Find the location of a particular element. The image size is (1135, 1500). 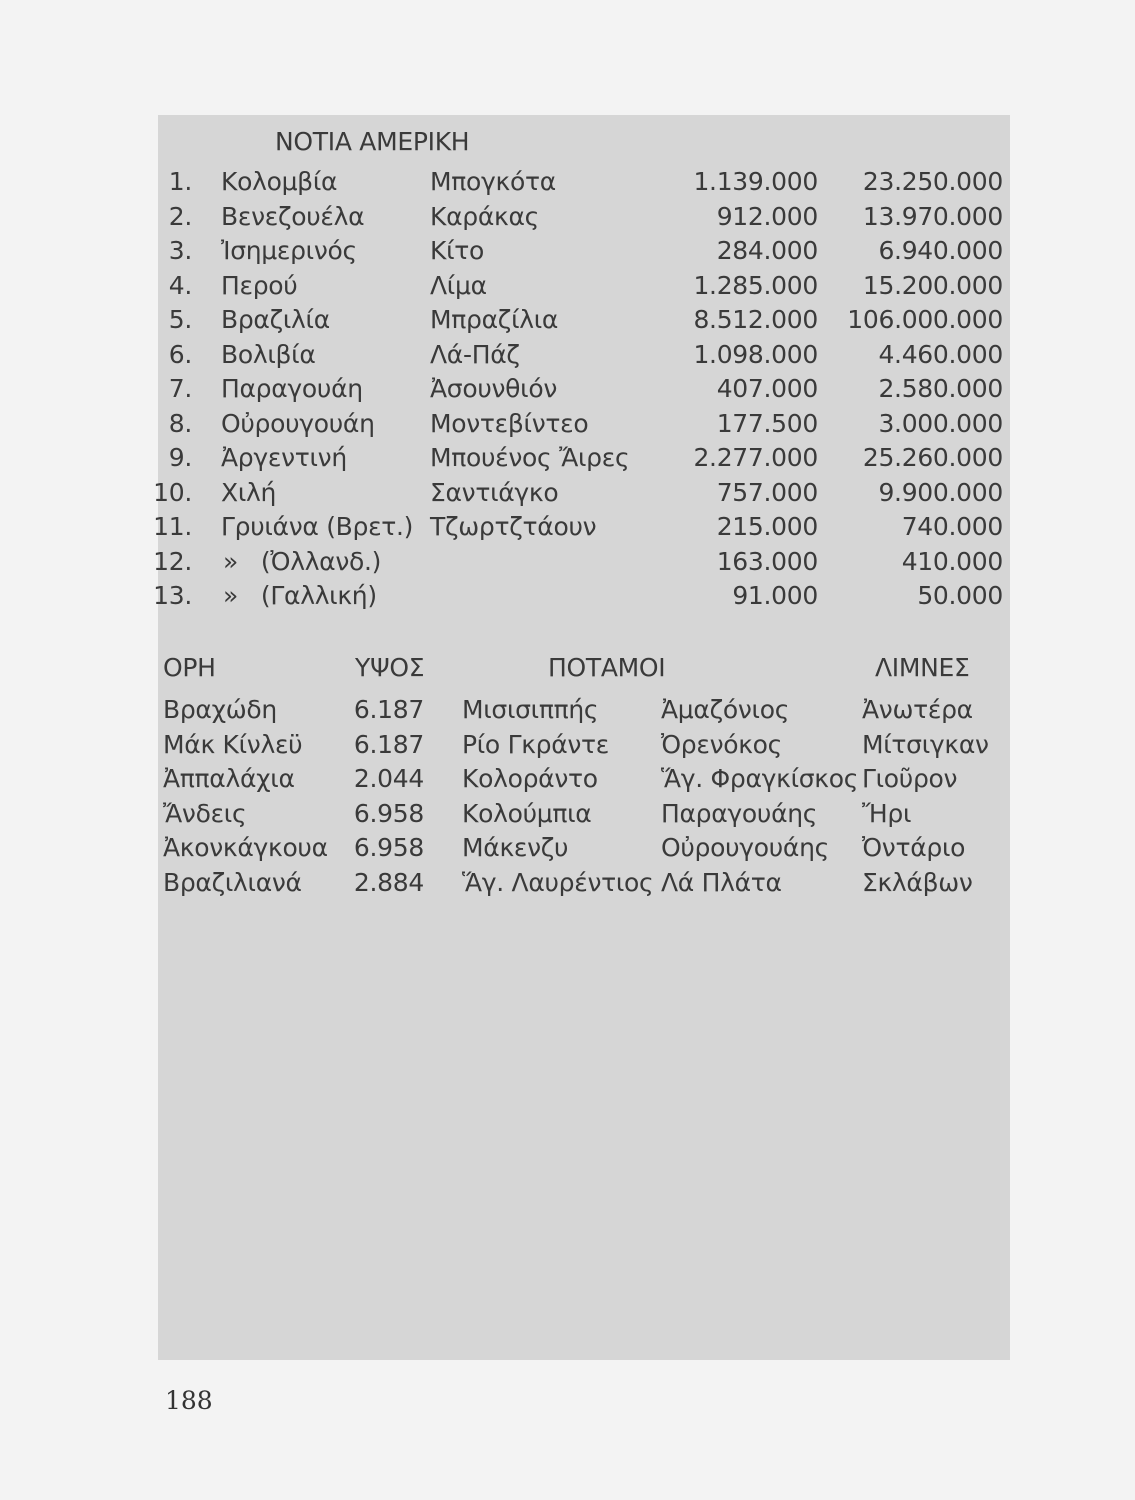

country-name: Βολιβία is located at coordinates (268, 354).